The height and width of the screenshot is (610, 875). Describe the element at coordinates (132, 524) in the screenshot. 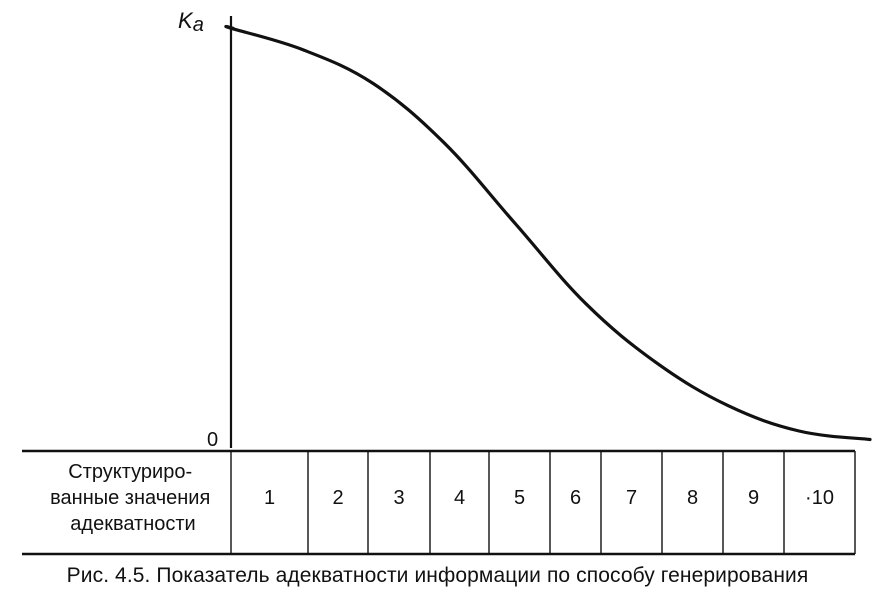

I see `row-label-line-3: адекватности` at that location.